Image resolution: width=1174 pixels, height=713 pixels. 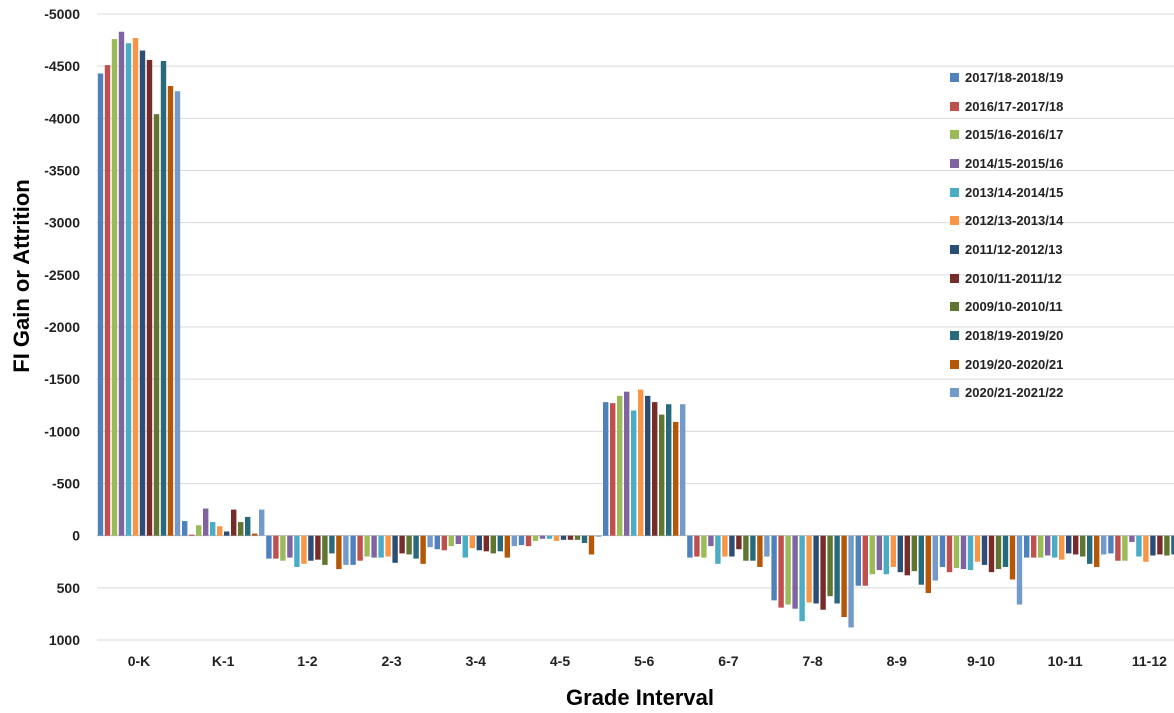 What do you see at coordinates (423, 549) in the screenshot?
I see `bar-2-3-2019/20-2020/21` at bounding box center [423, 549].